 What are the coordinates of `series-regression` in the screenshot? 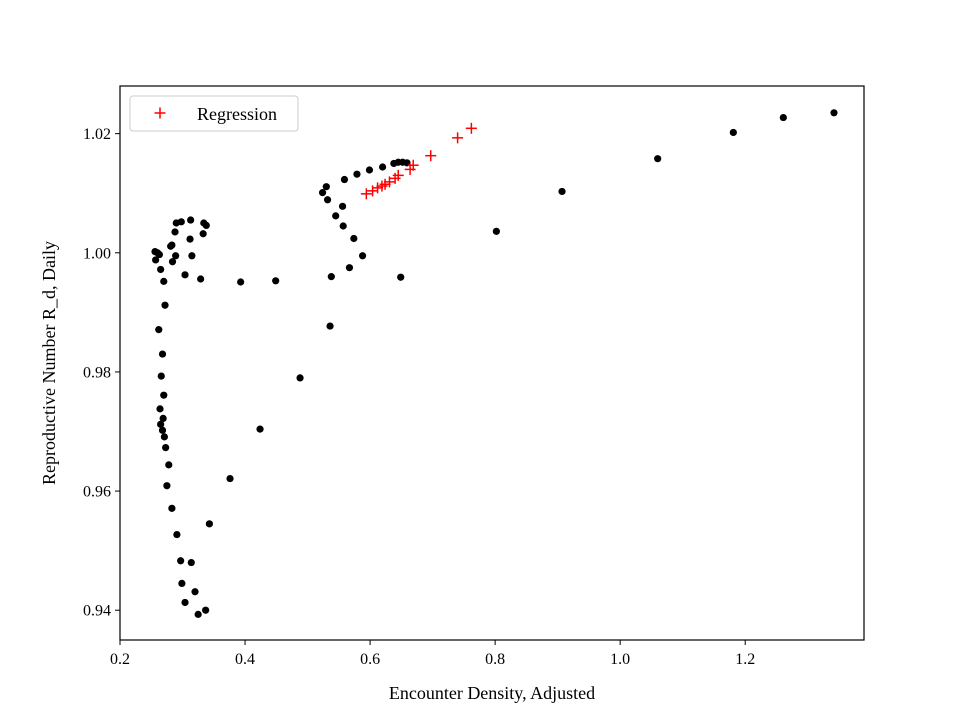 It's located at (418, 161).